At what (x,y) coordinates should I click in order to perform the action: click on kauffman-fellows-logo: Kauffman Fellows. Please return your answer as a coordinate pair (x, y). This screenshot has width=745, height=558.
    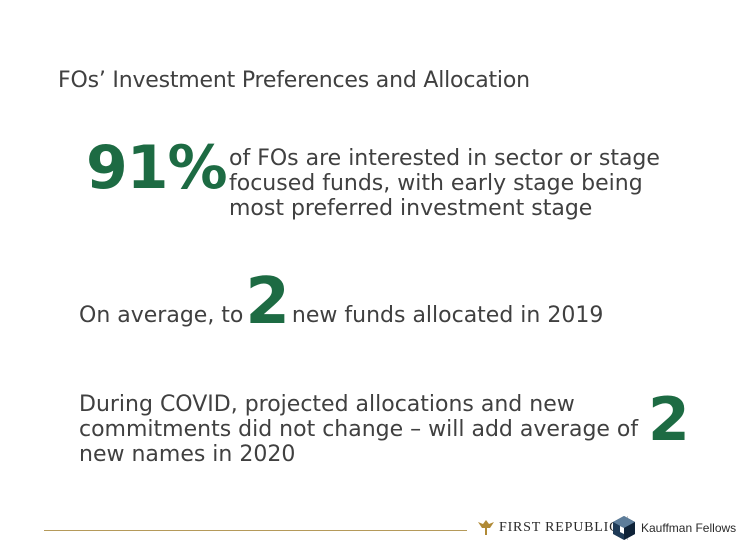
    Looking at the image, I should click on (674, 528).